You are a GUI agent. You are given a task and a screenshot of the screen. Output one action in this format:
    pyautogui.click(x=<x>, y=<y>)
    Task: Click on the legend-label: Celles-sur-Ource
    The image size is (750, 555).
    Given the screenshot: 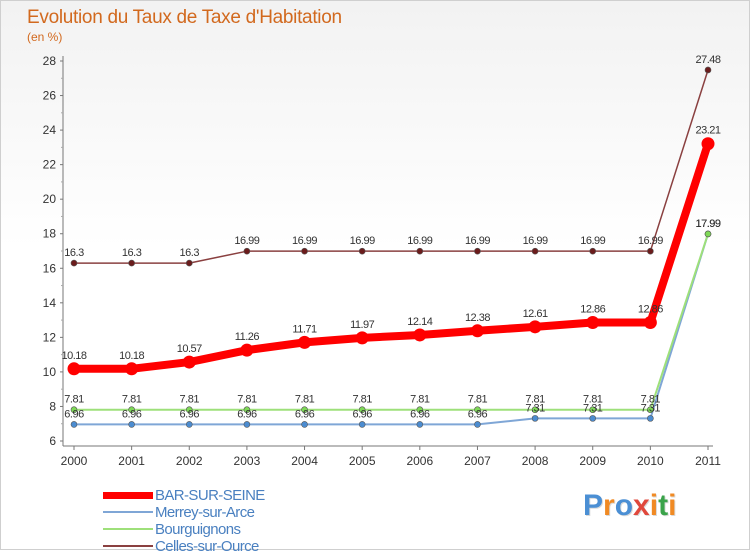 What is the action you would take?
    pyautogui.click(x=207, y=546)
    